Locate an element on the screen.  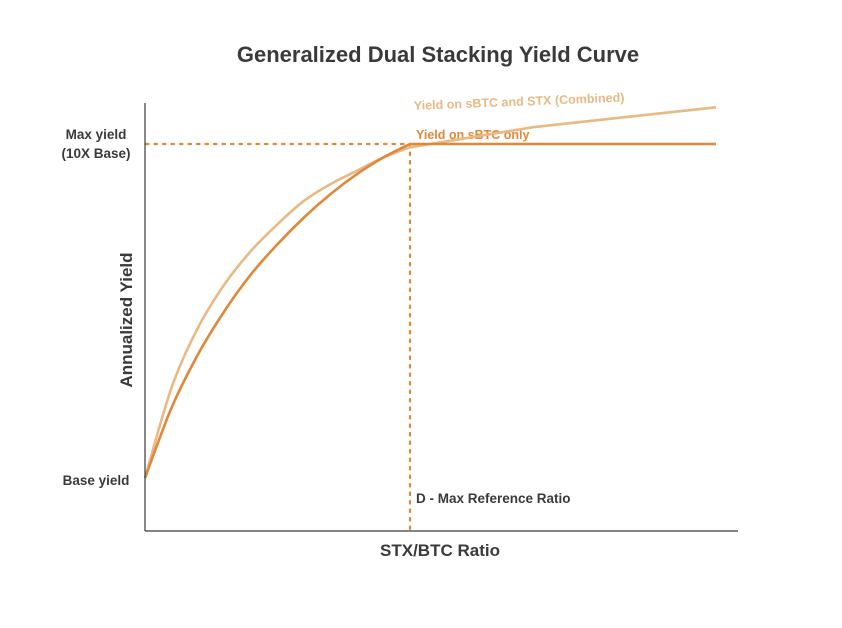
y-axis-label: Annualized Yield is located at coordinates (126, 319).